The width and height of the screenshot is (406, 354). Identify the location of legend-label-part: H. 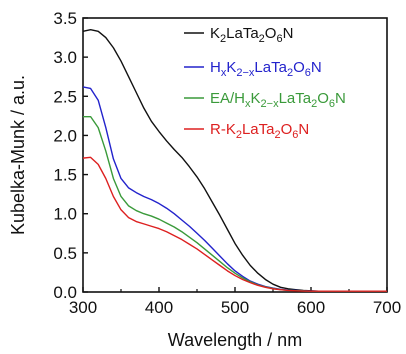
(215, 67).